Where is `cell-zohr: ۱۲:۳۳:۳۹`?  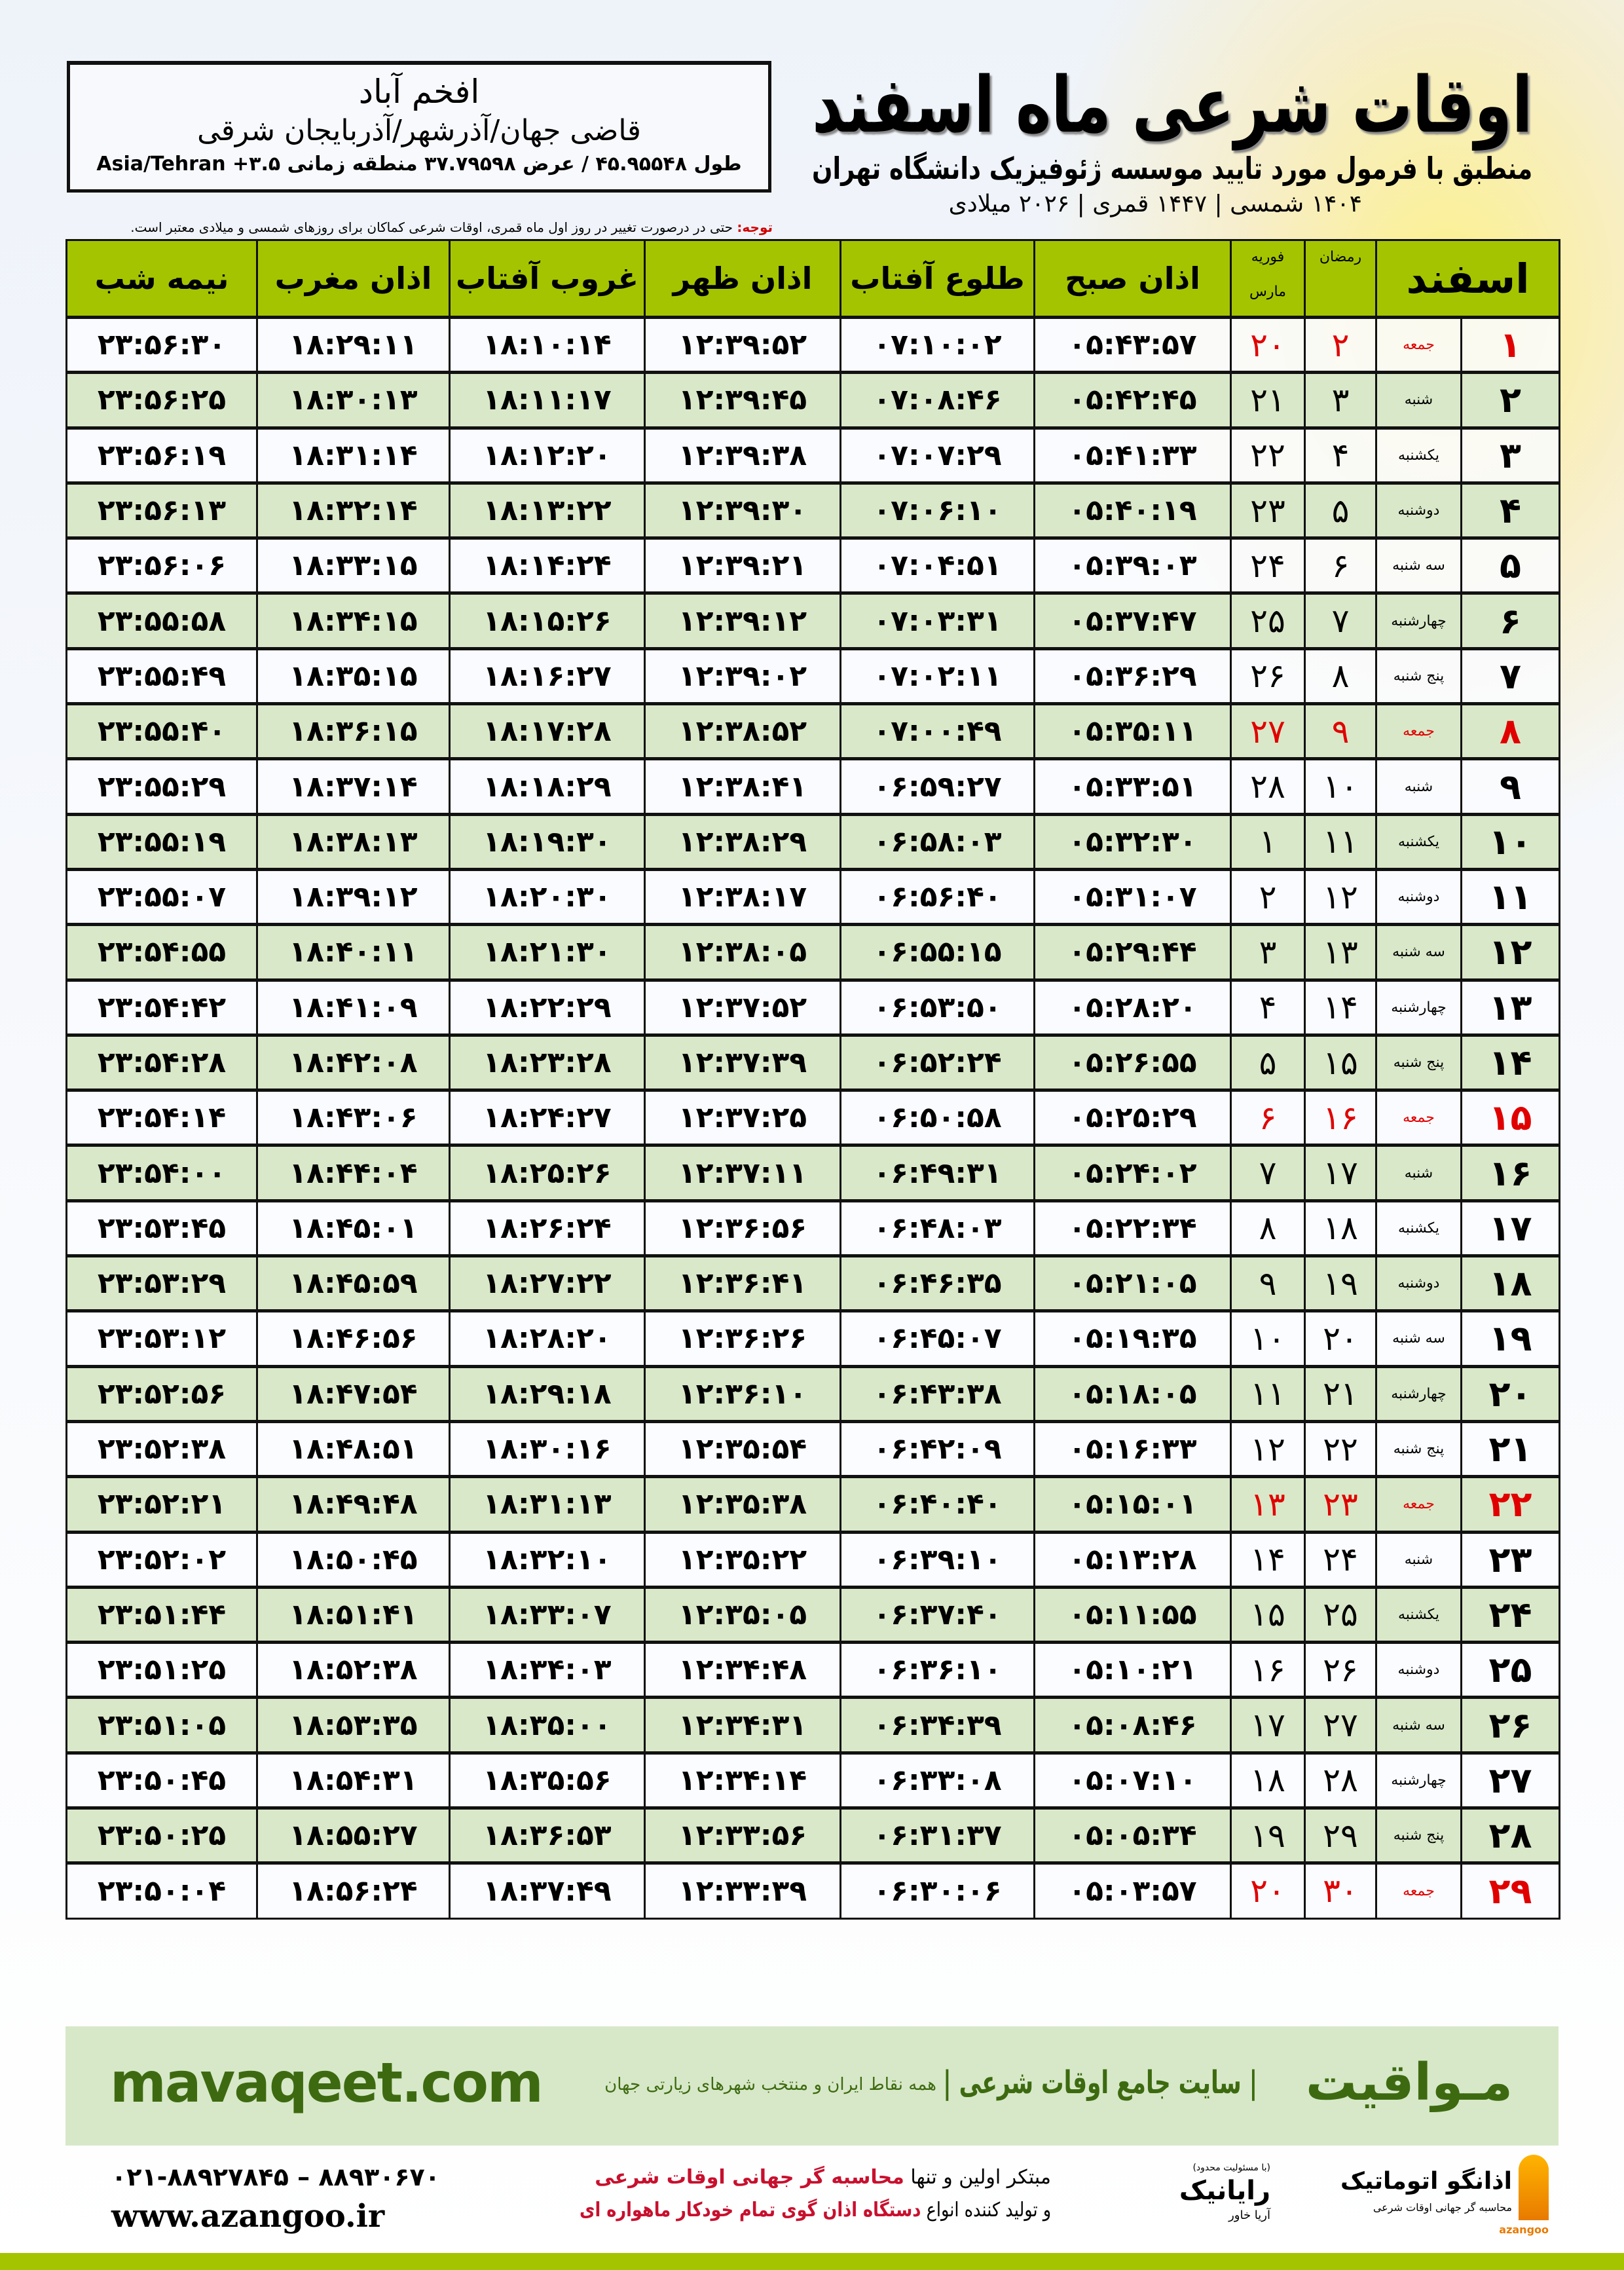 cell-zohr: ۱۲:۳۳:۳۹ is located at coordinates (742, 1890).